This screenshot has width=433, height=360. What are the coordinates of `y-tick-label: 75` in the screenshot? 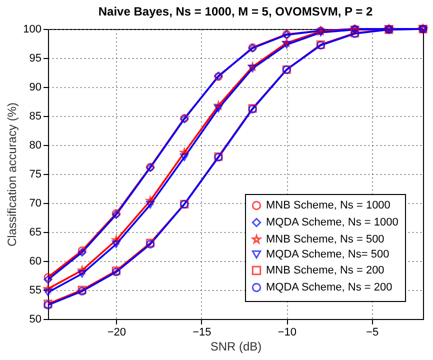 It's located at (35, 174).